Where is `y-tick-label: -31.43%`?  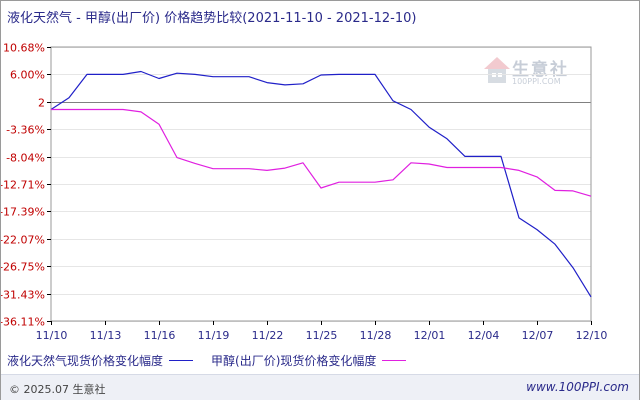
y-tick-label: -31.43% is located at coordinates (23, 295).